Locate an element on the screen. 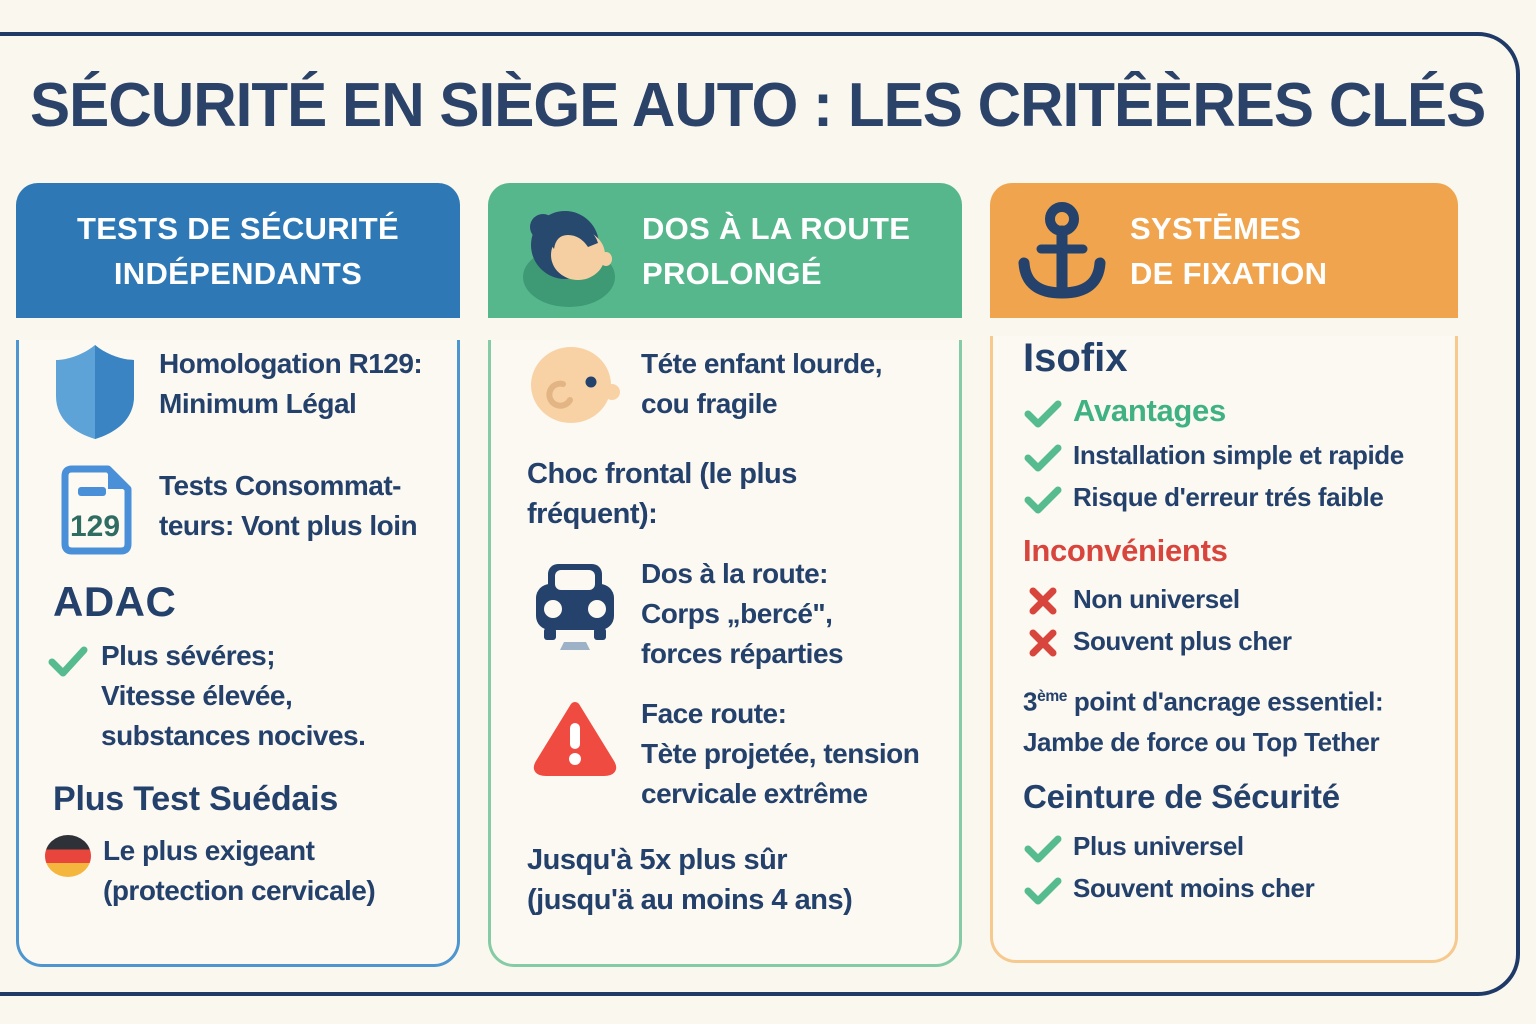  advantage-2: Risque d'erreur trés faible is located at coordinates (1228, 497).